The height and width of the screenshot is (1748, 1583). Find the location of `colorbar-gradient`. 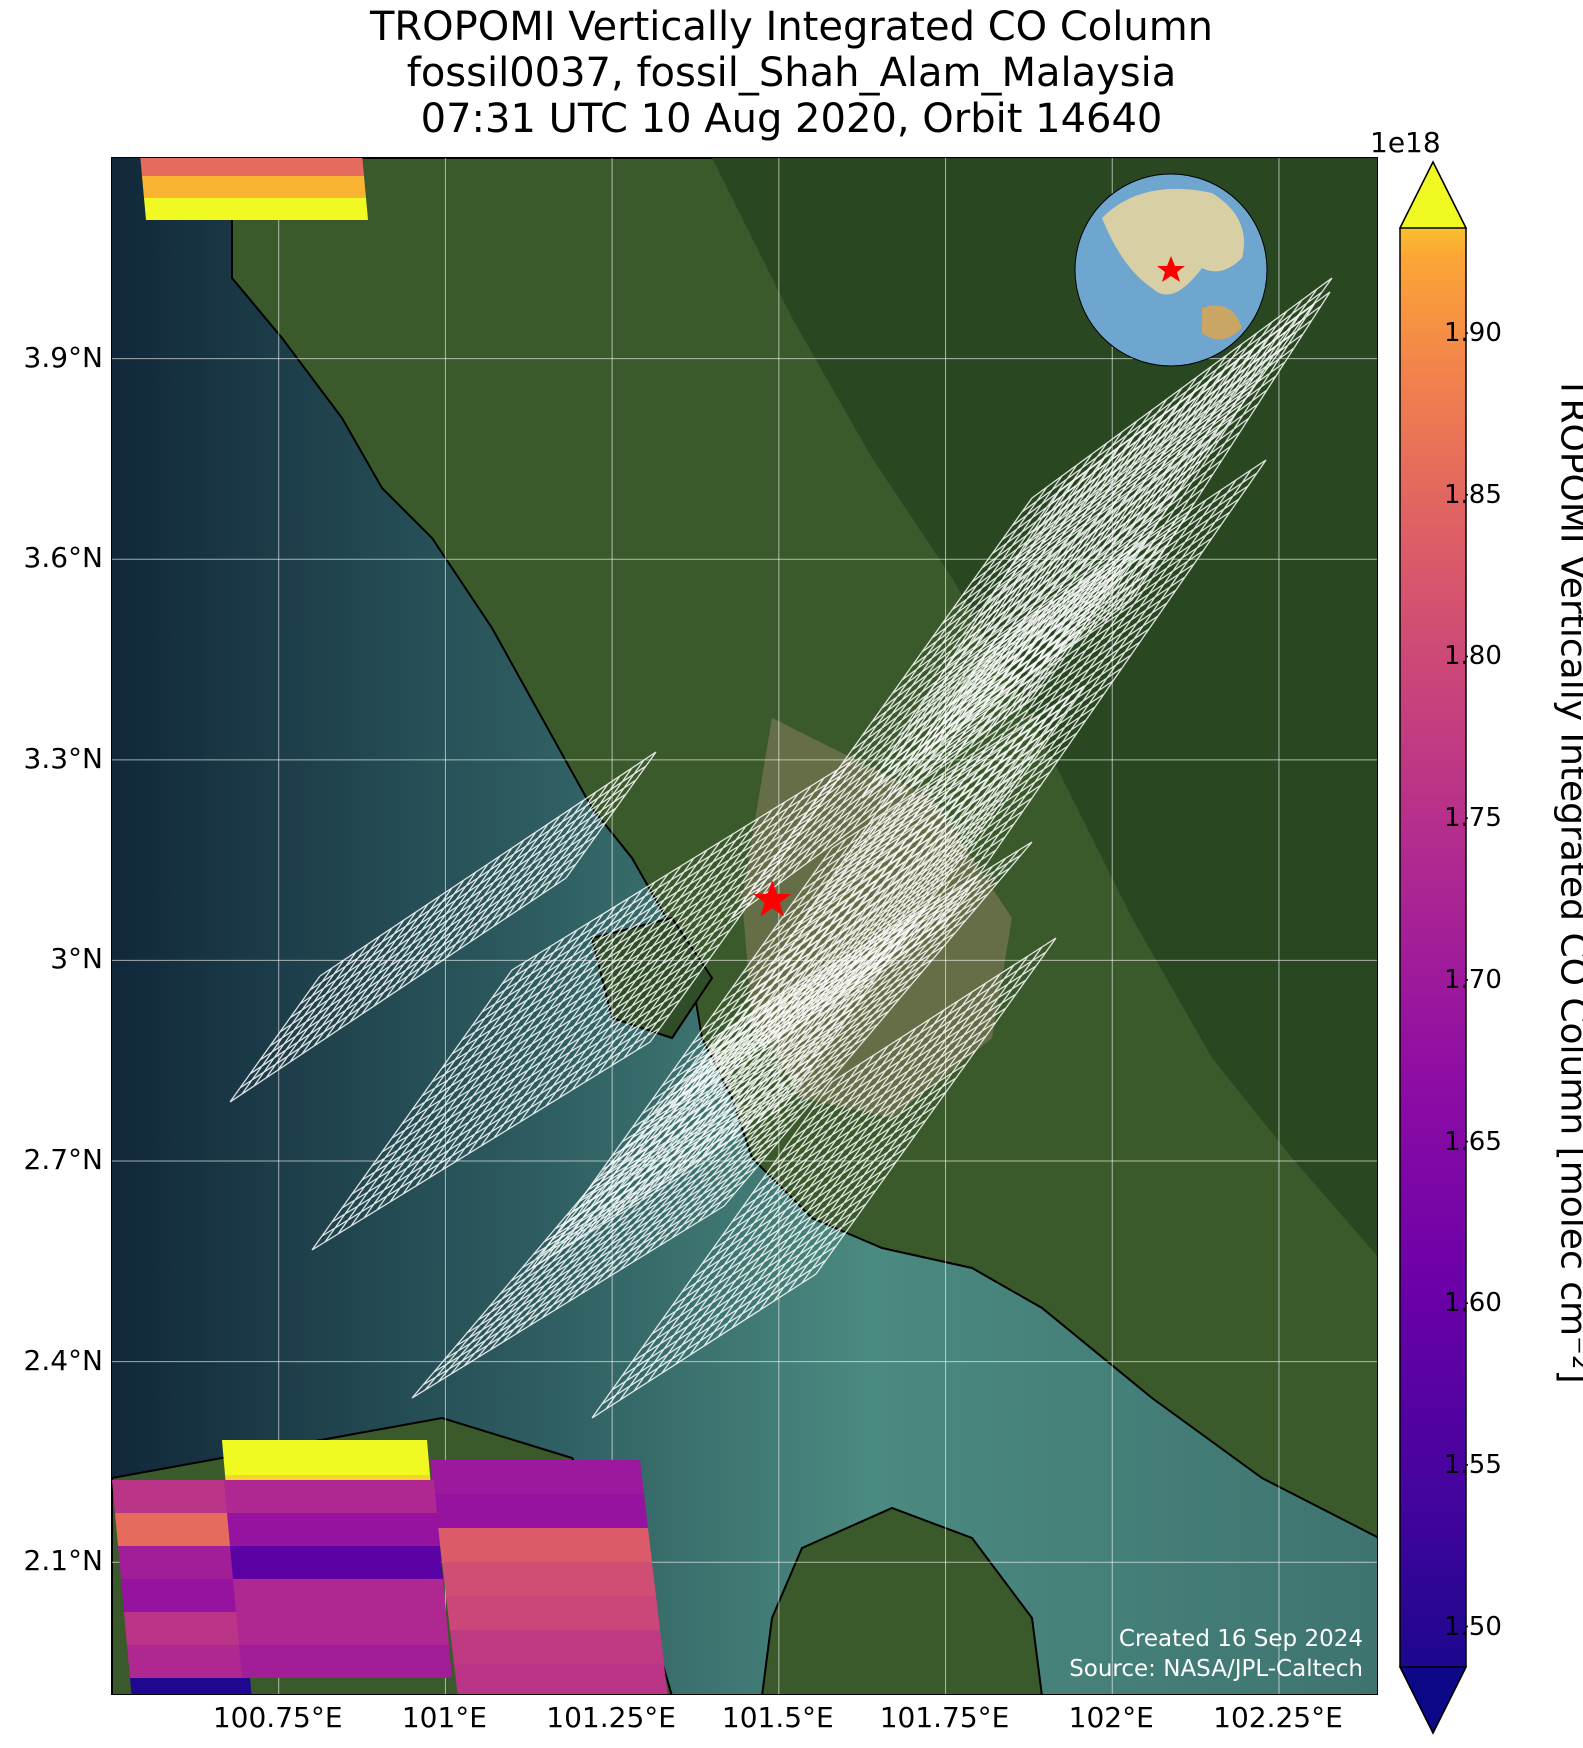

colorbar-gradient is located at coordinates (1433, 947).